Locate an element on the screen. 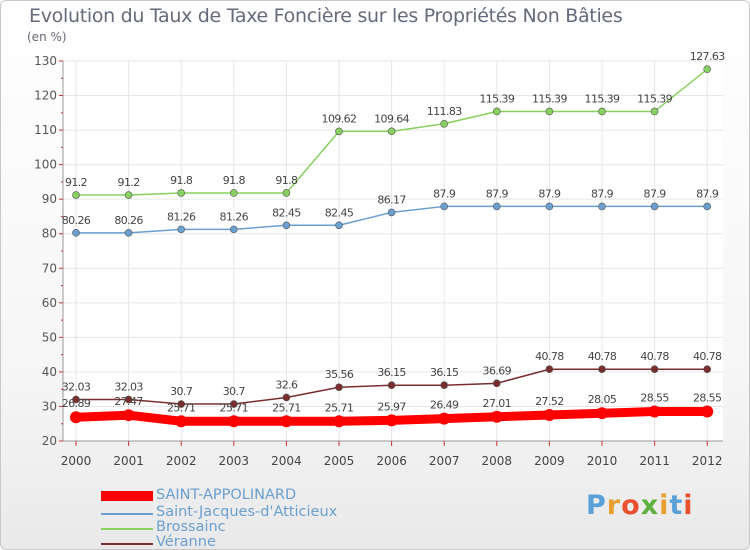 The height and width of the screenshot is (550, 750). logo-letter: P is located at coordinates (596, 505).